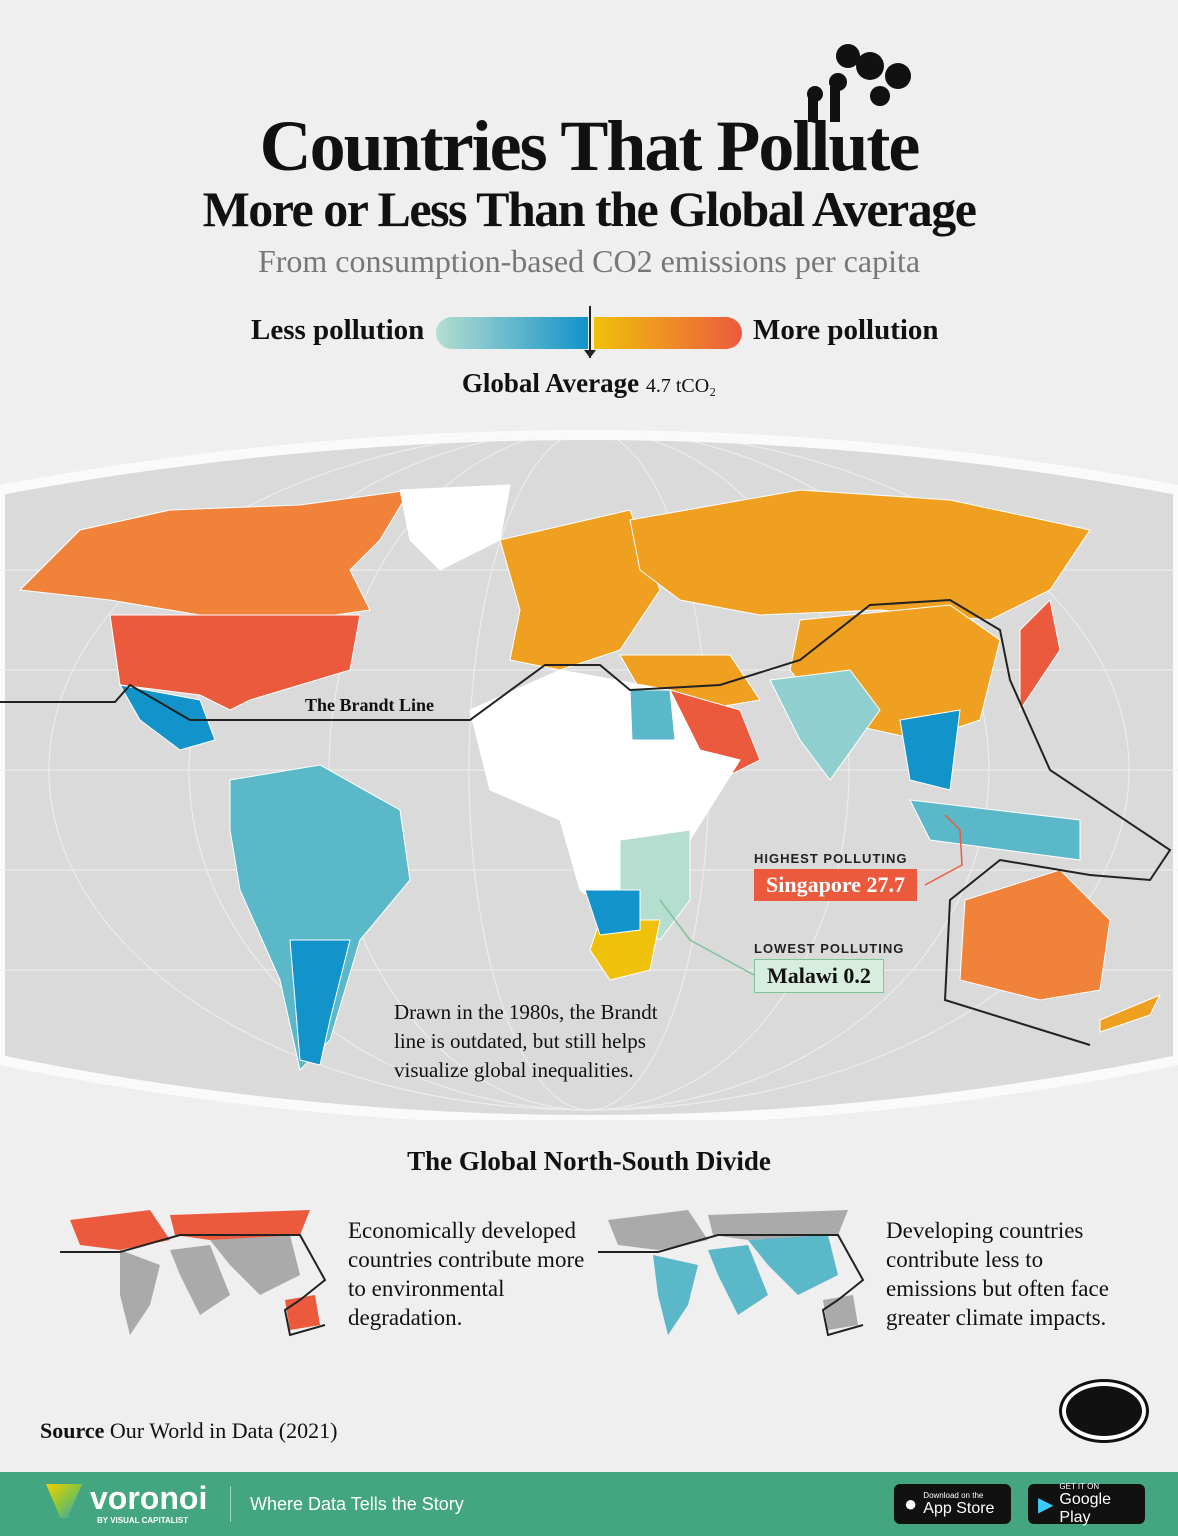  I want to click on south-mini-map, so click(731, 1273).